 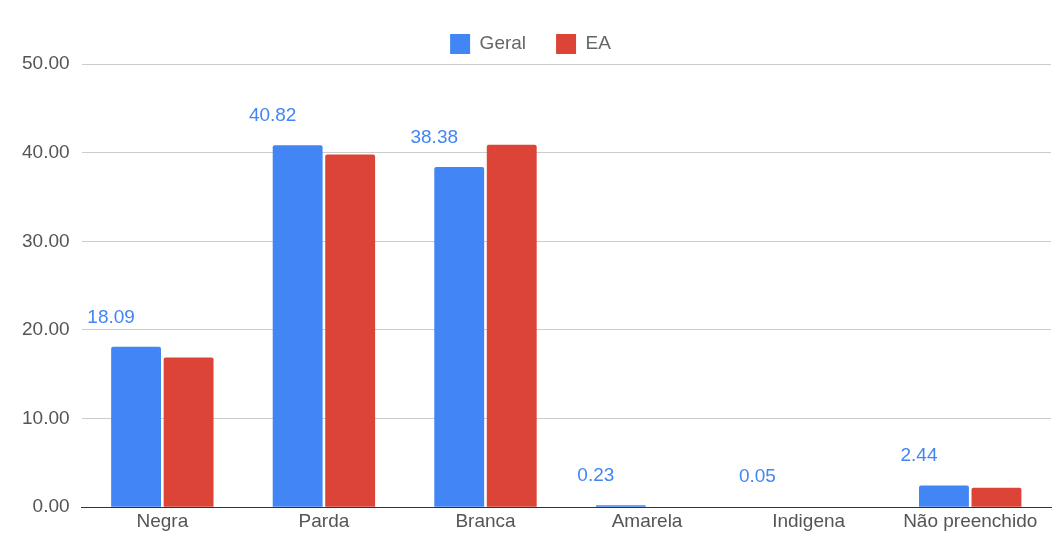 What do you see at coordinates (46, 417) in the screenshot?
I see `y-tick-label: 10.00` at bounding box center [46, 417].